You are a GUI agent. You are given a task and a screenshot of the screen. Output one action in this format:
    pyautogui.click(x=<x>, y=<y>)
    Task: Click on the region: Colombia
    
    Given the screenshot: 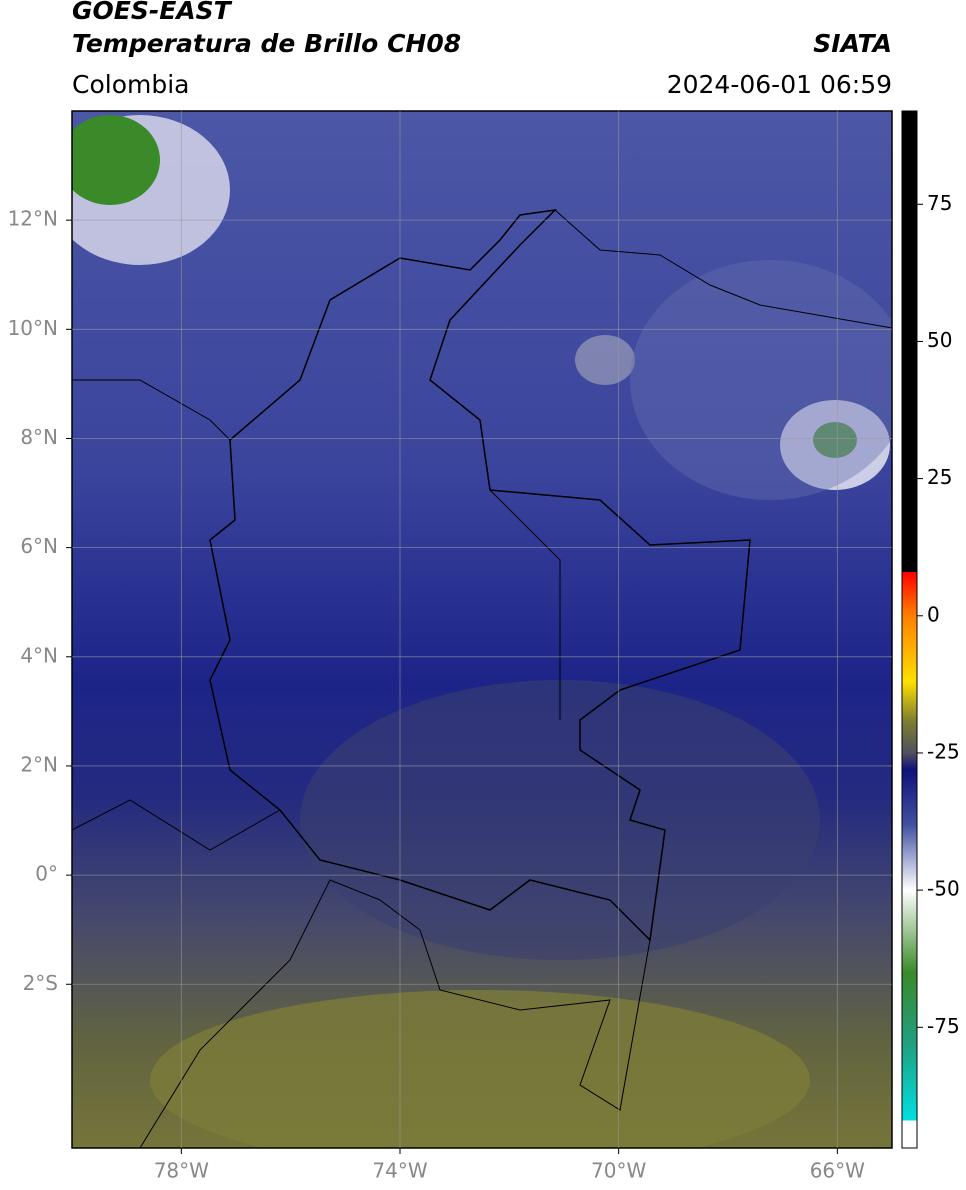 What is the action you would take?
    pyautogui.click(x=130, y=84)
    